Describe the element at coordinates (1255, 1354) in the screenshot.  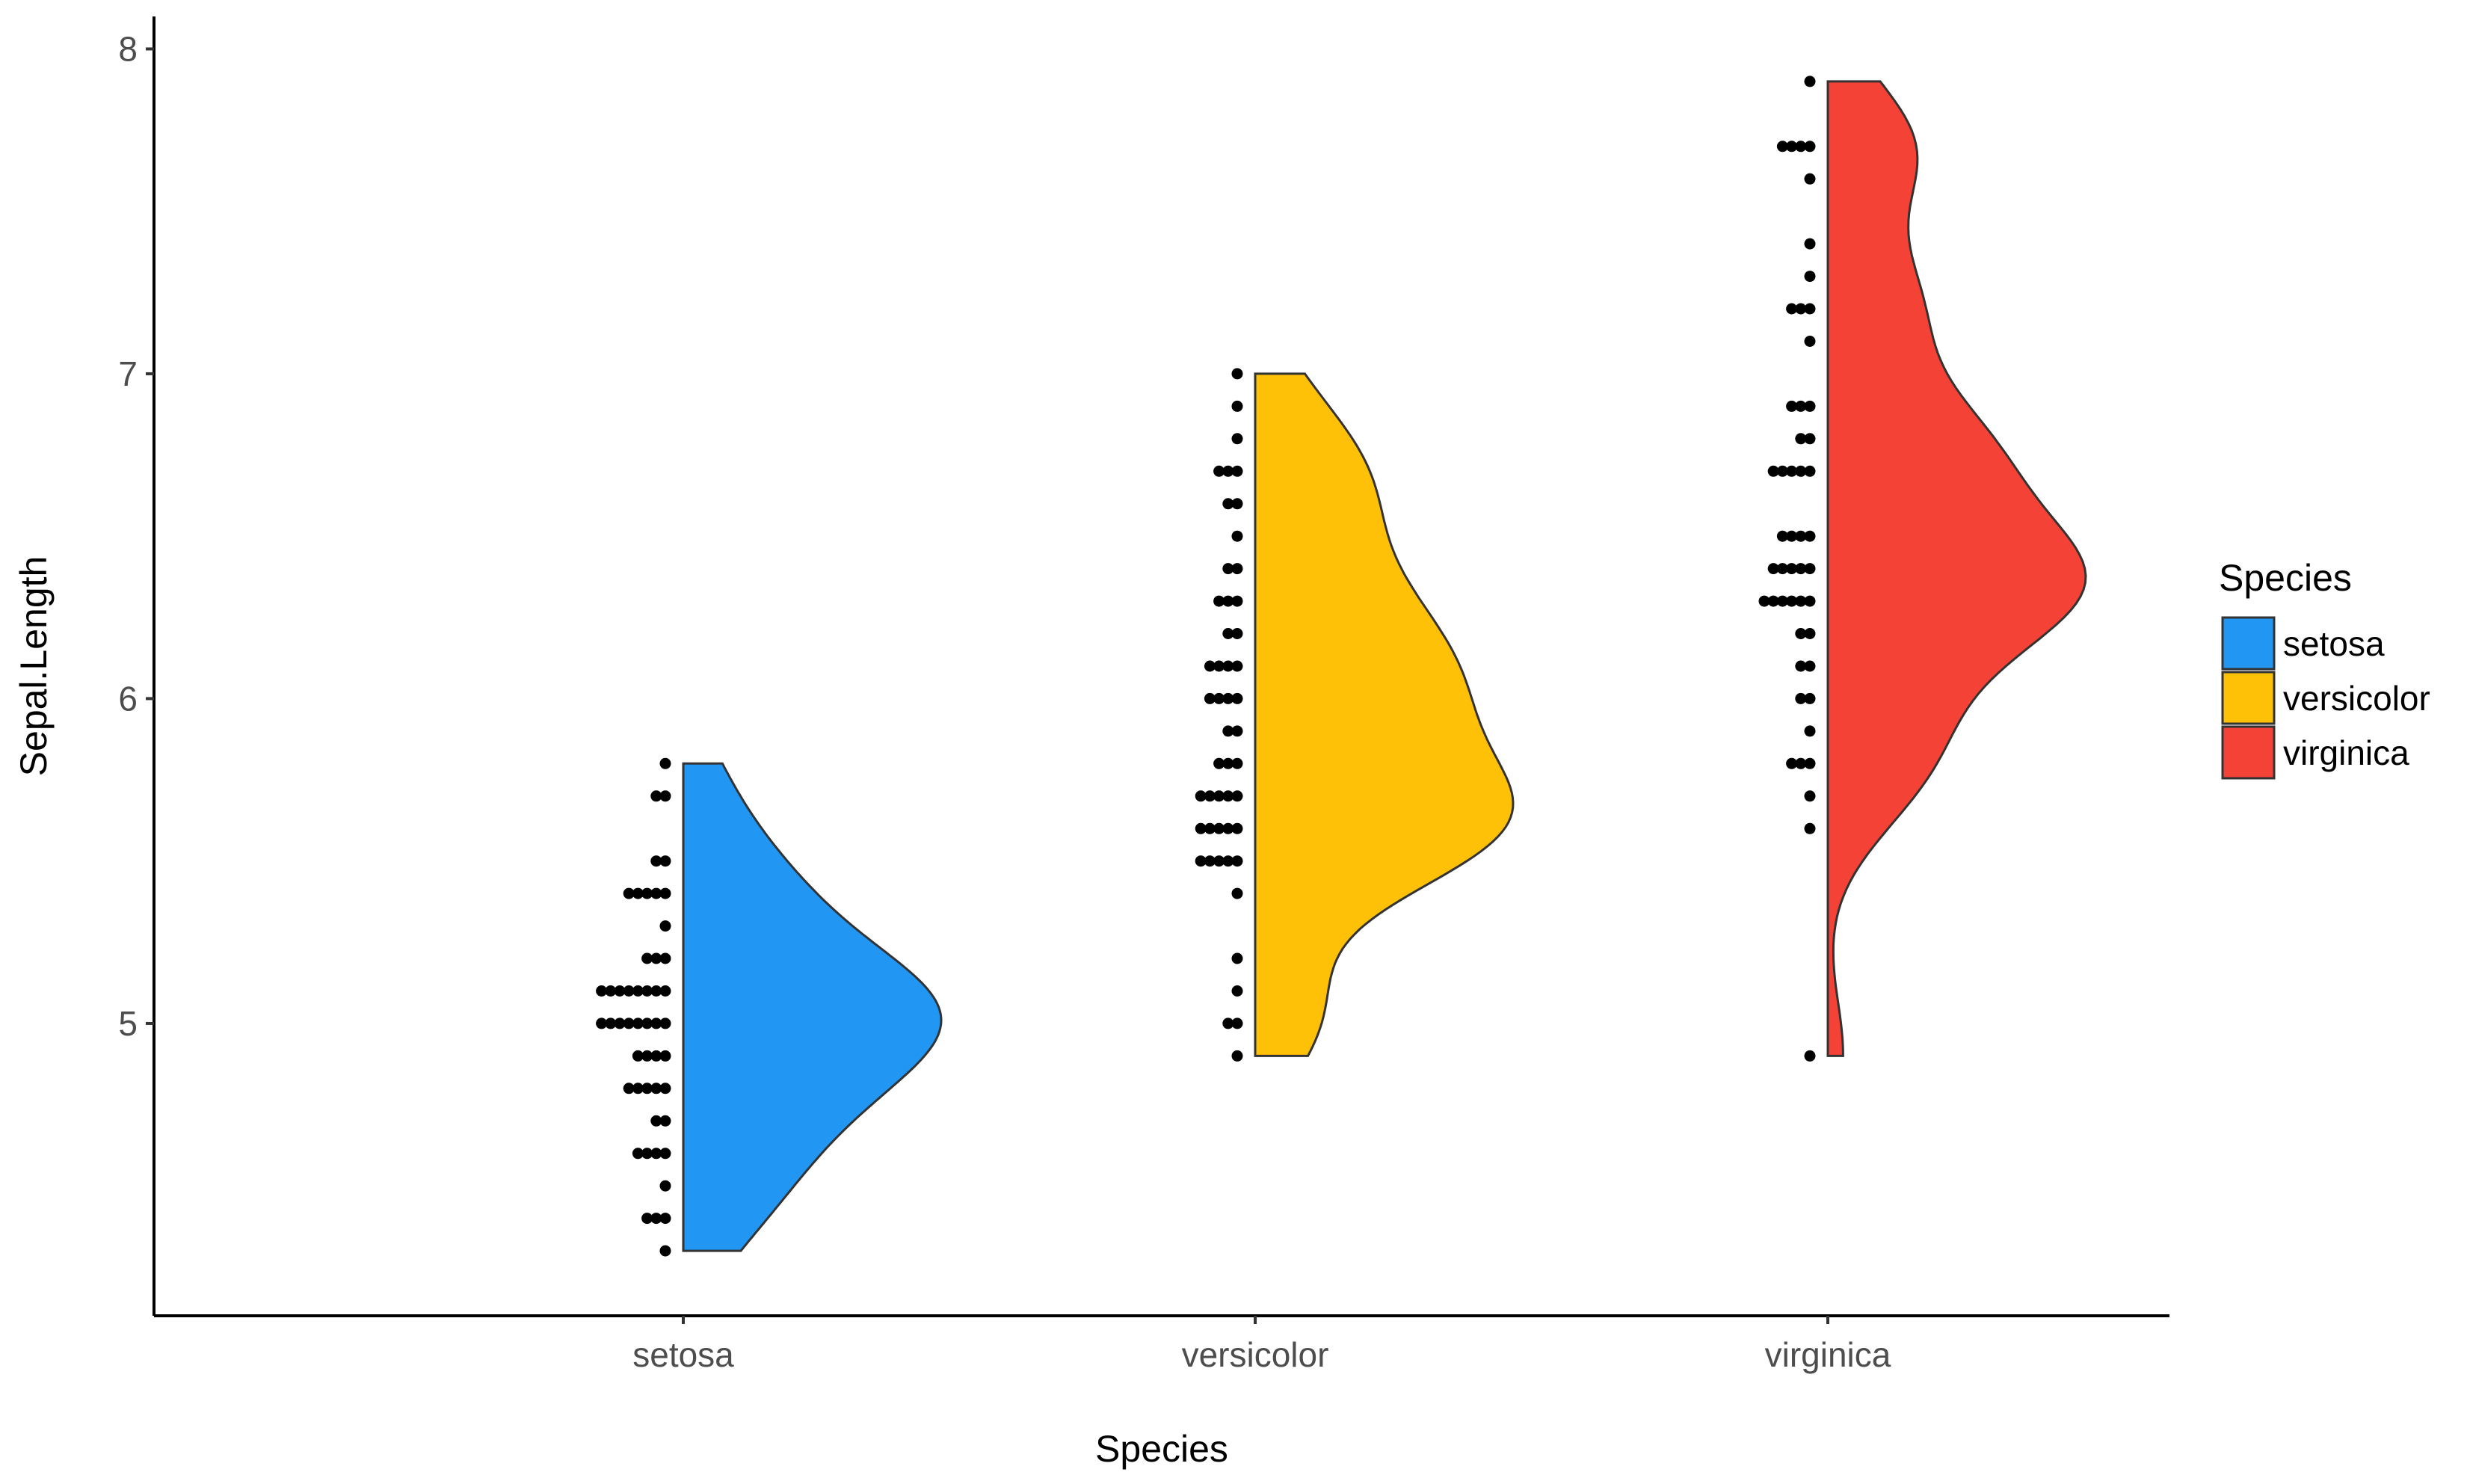
I see `x-tick-label-versicolor: versicolor` at that location.